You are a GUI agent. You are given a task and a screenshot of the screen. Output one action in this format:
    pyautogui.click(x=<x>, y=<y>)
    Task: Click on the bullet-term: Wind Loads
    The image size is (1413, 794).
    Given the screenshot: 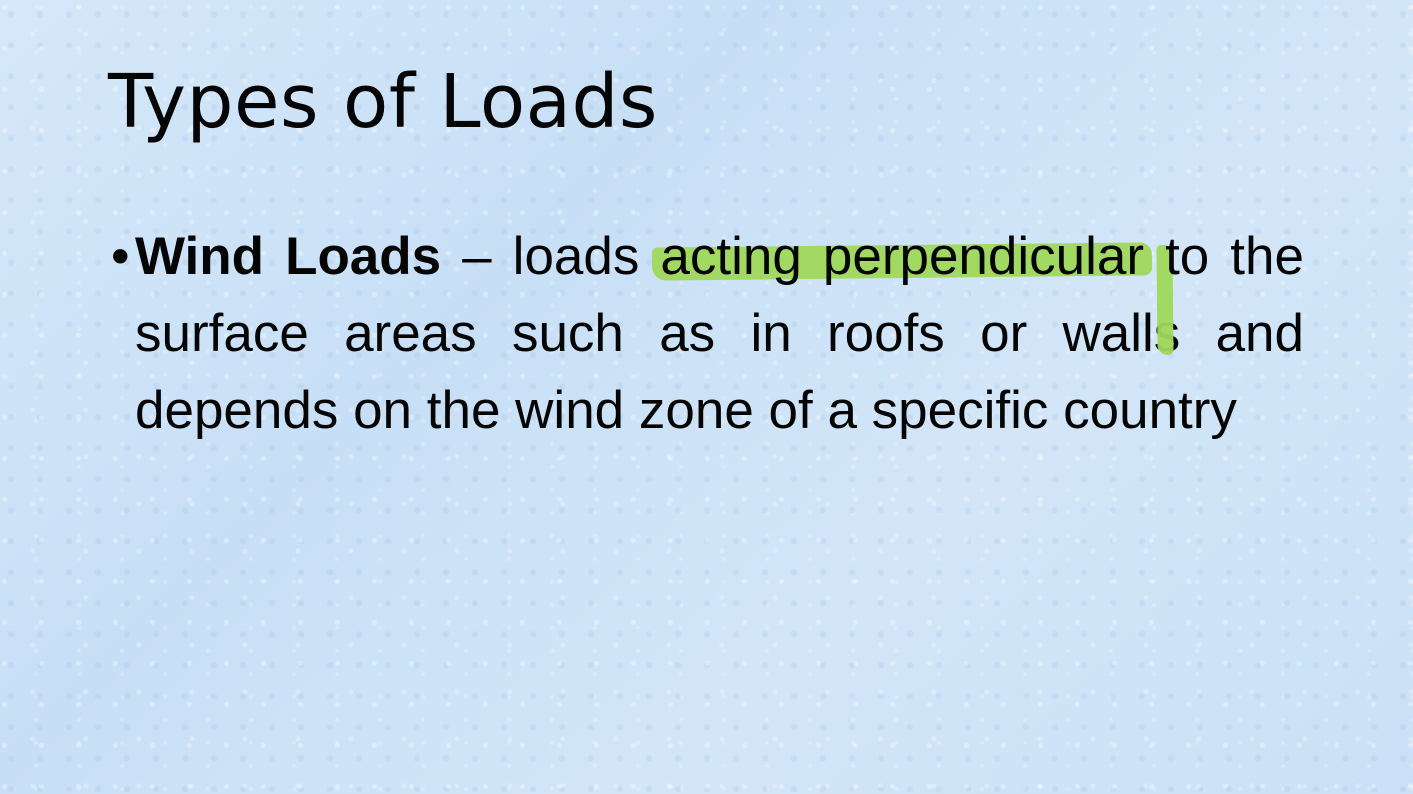 What is the action you would take?
    pyautogui.click(x=288, y=256)
    